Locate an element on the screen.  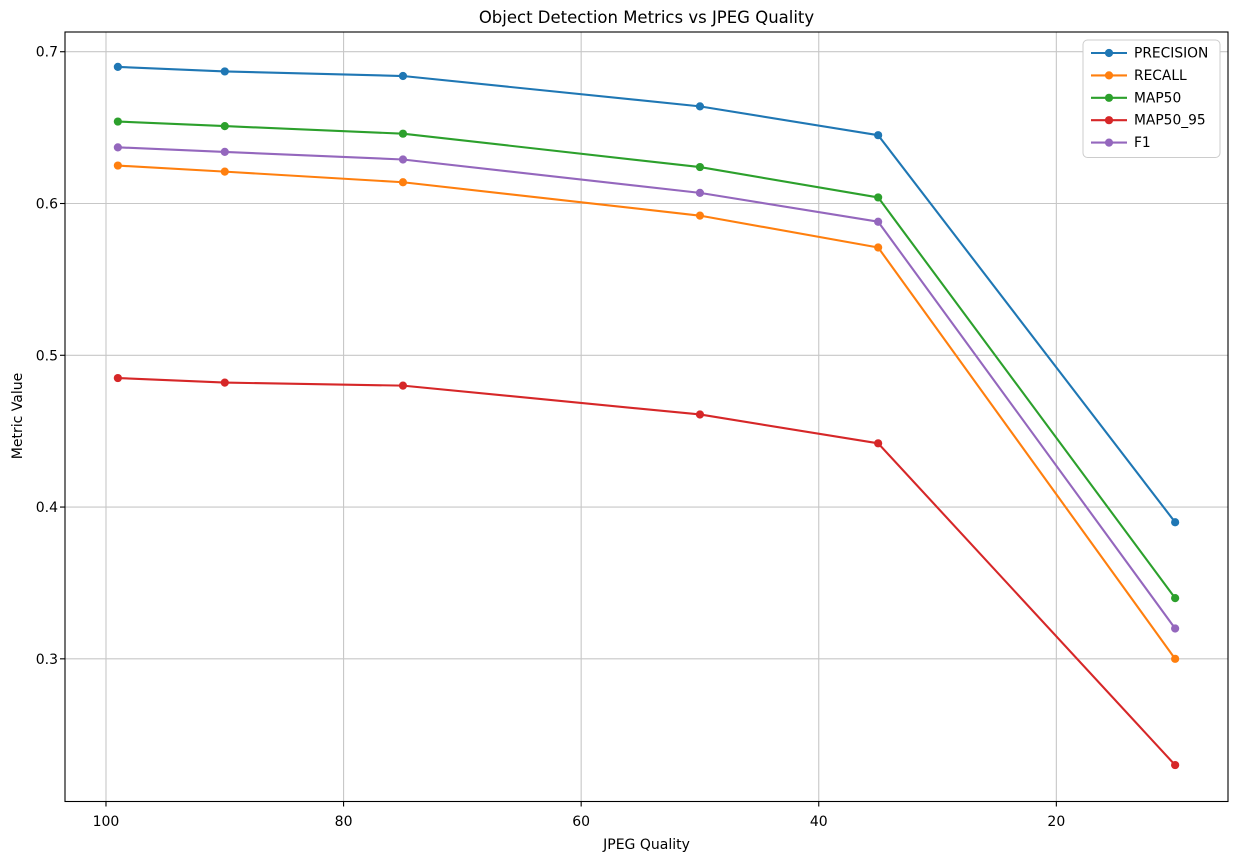
legend: PRECISION RECALL MAP50 MAP50_95 F1 is located at coordinates (1151, 98).